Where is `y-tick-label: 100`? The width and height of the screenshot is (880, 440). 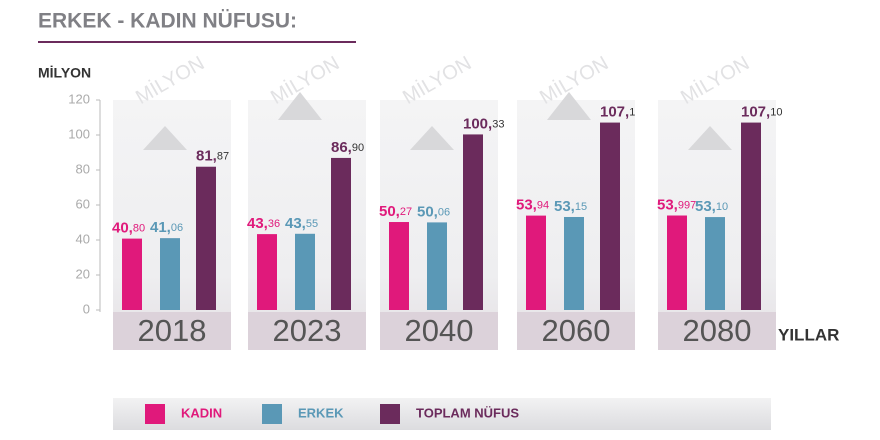
y-tick-label: 100 is located at coordinates (79, 133).